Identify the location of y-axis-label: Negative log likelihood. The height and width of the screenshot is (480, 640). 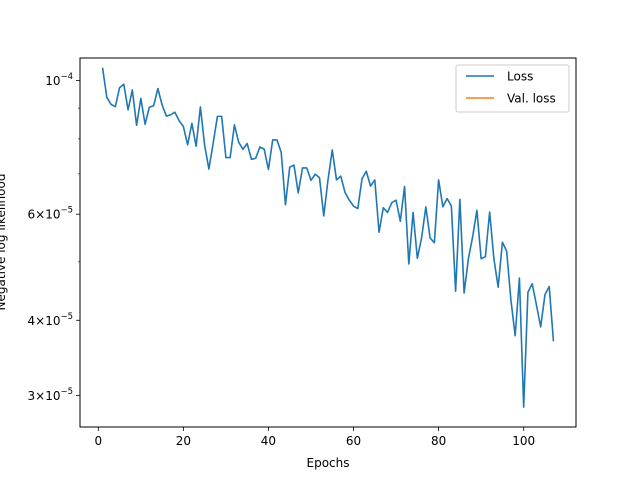
(4, 242).